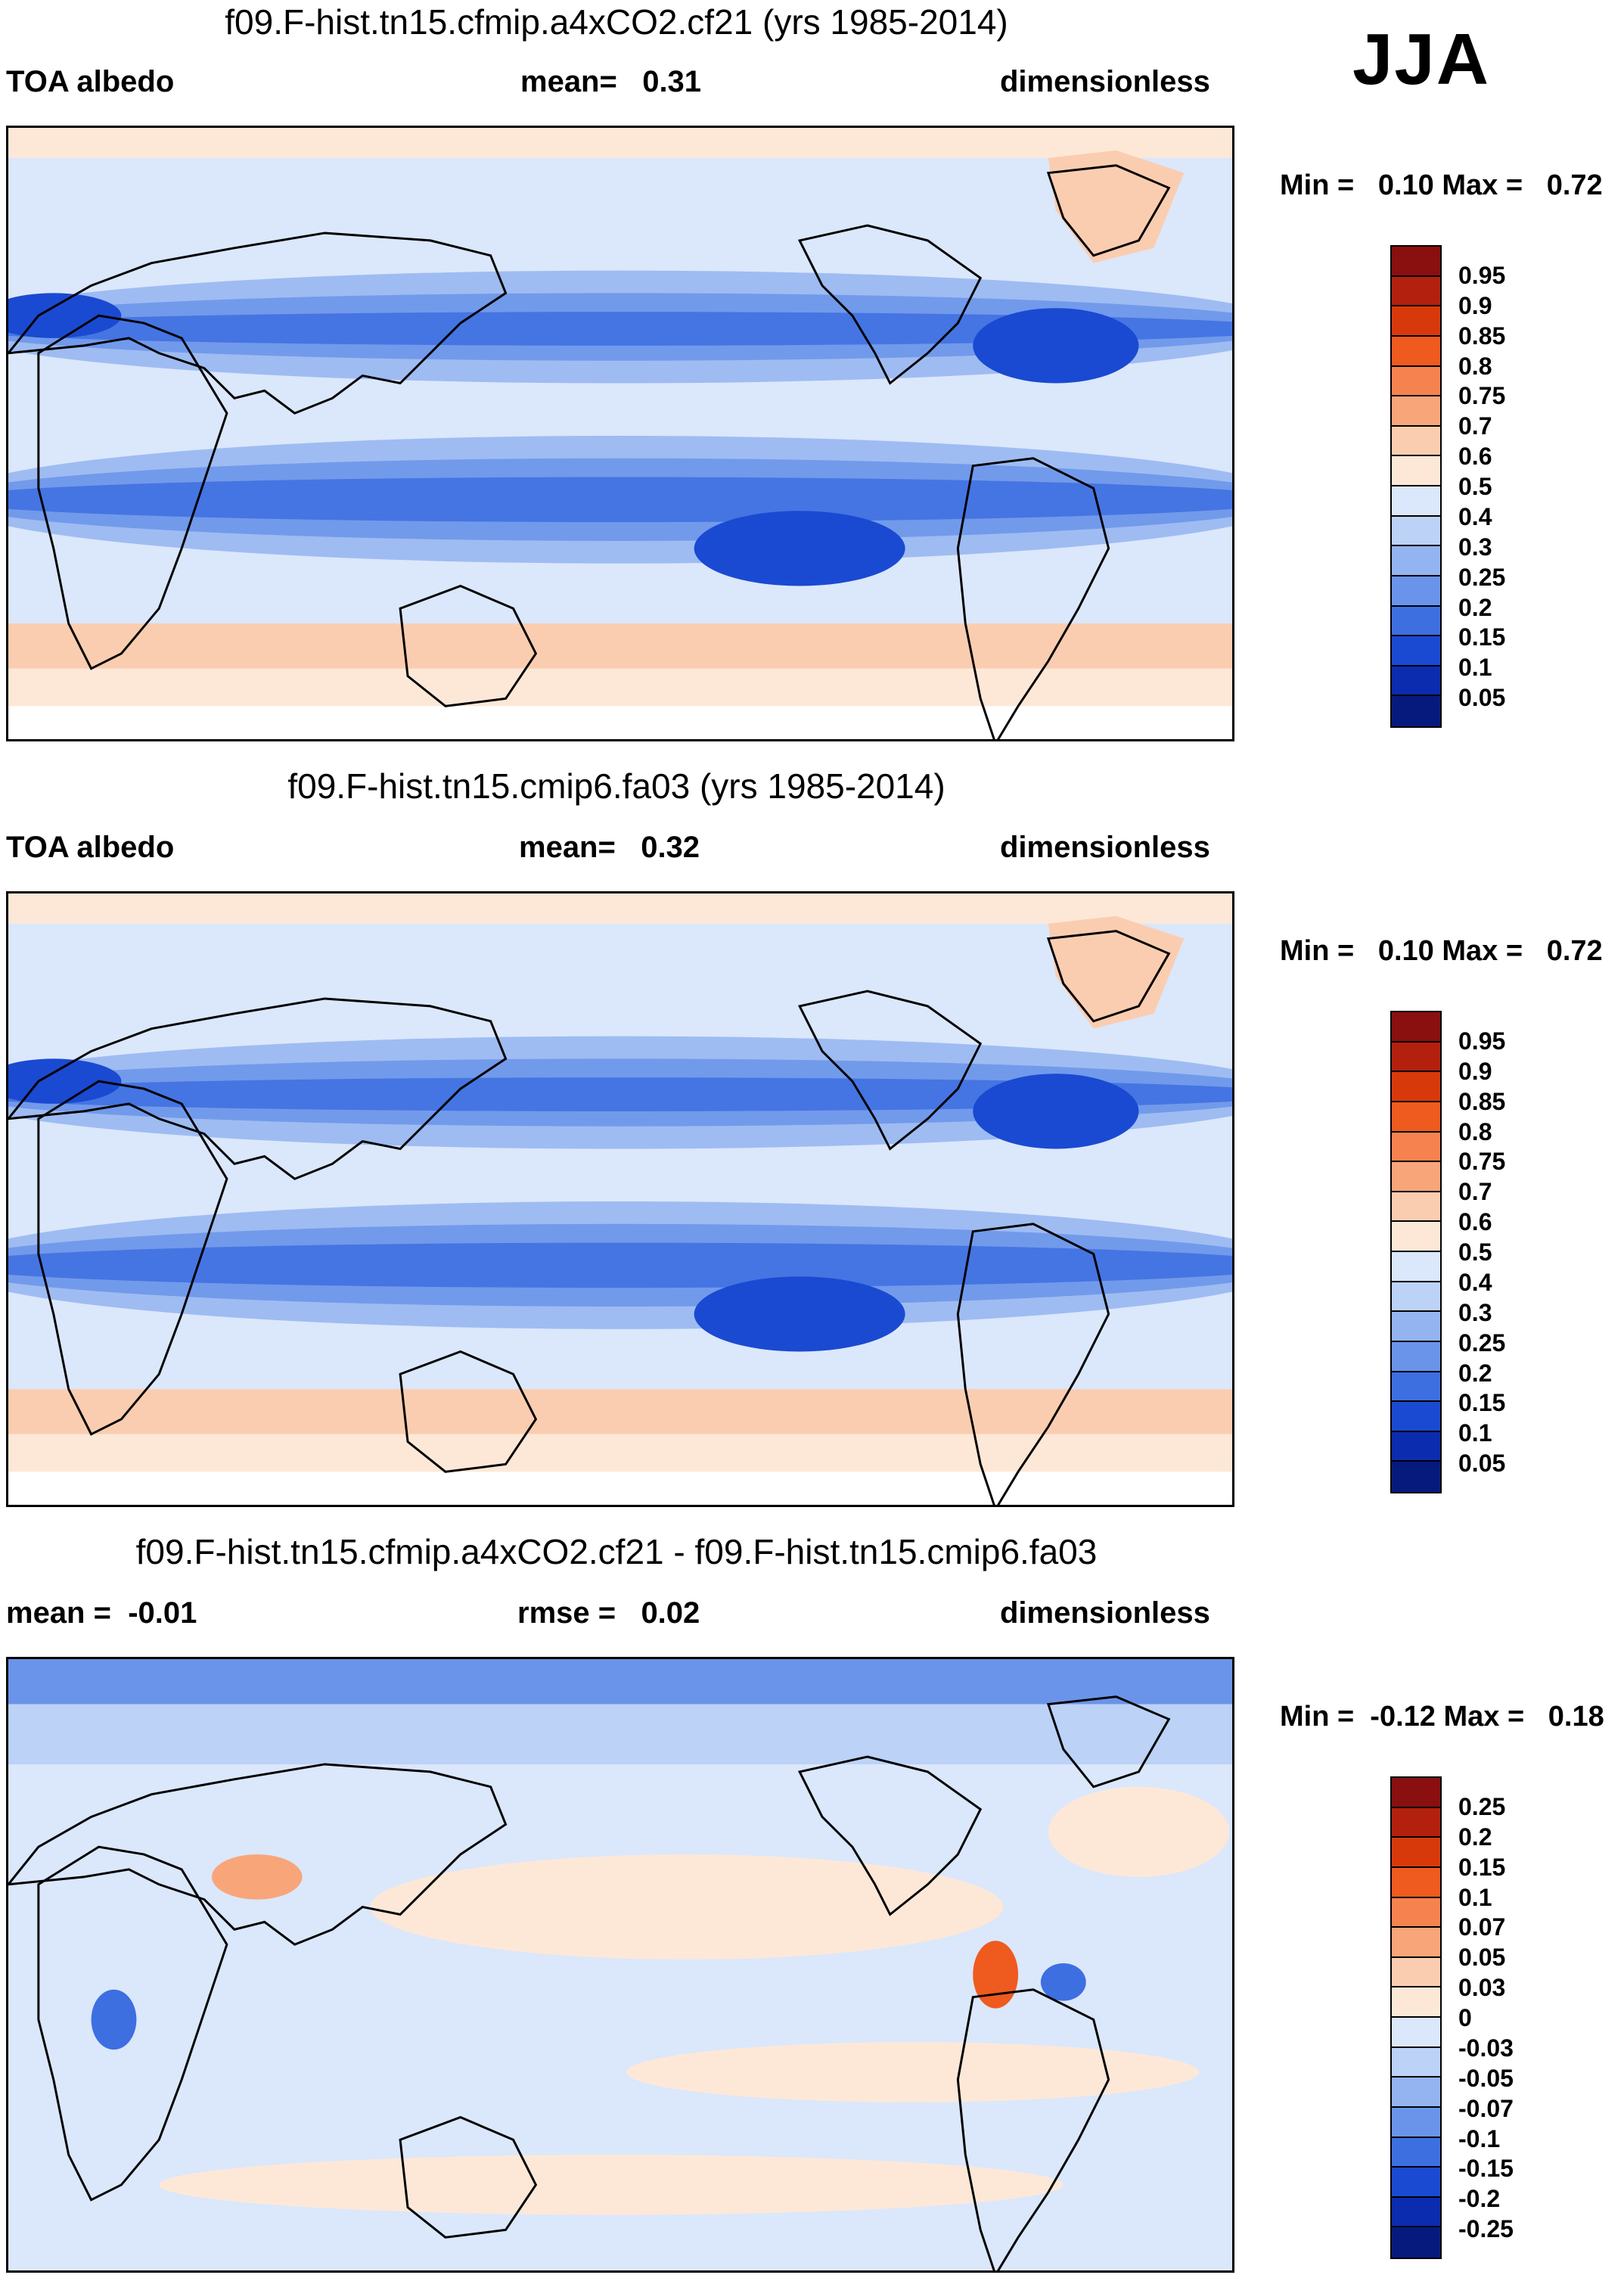 This screenshot has height=2278, width=1624. What do you see at coordinates (1475, 1897) in the screenshot?
I see `colorbar-tick-label: 0.1` at bounding box center [1475, 1897].